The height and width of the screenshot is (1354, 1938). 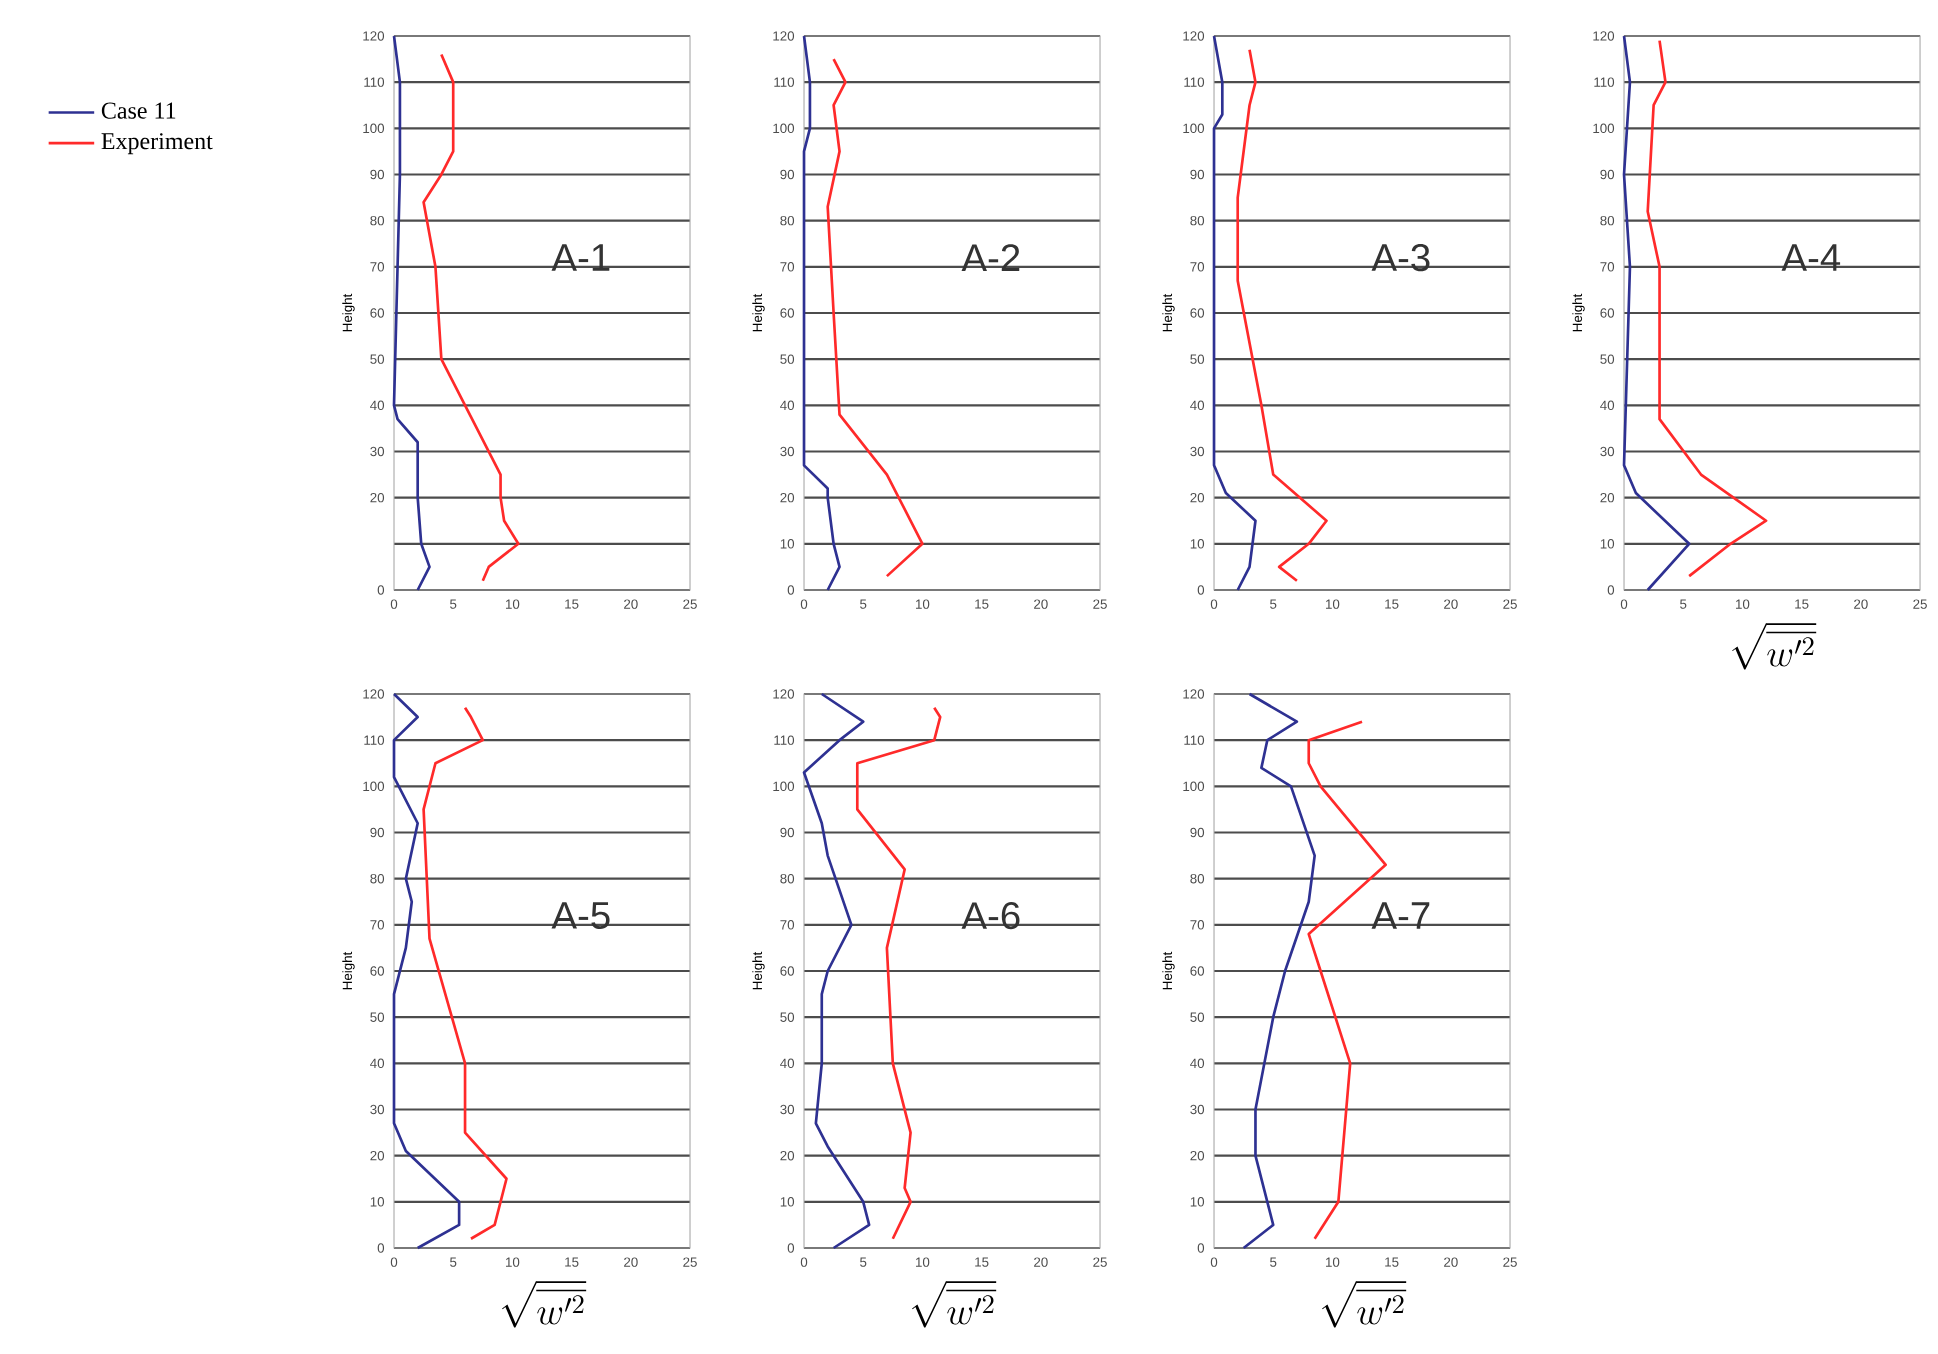 I want to click on annotation: A-3, so click(x=1400, y=257).